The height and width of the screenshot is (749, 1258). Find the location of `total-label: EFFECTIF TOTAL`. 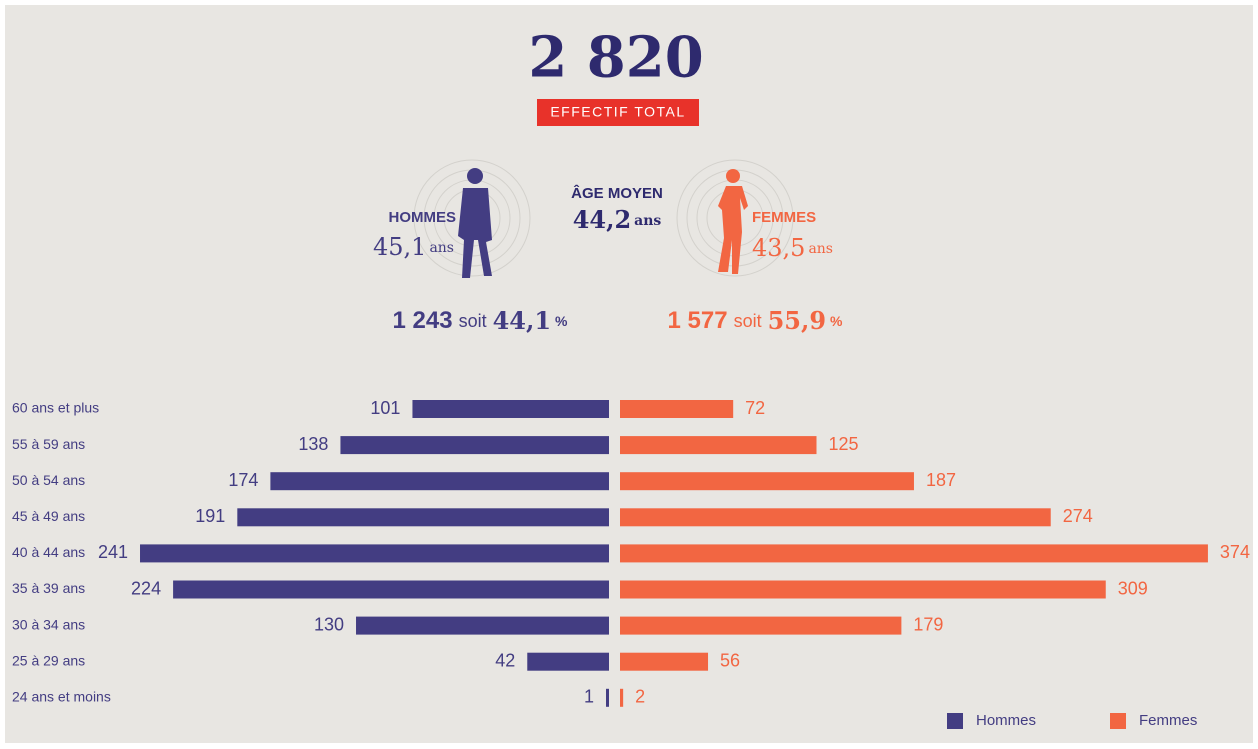

total-label: EFFECTIF TOTAL is located at coordinates (617, 112).